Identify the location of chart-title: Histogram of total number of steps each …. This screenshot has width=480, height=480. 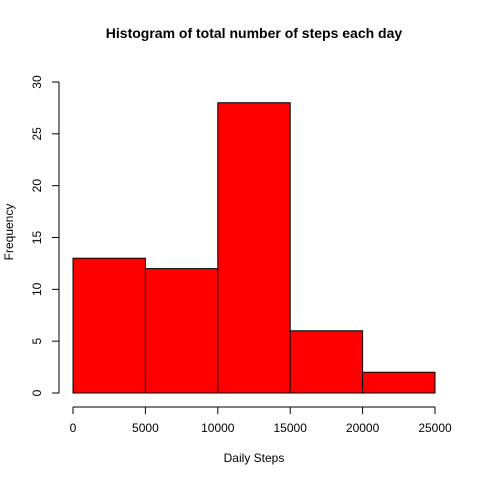
(254, 33).